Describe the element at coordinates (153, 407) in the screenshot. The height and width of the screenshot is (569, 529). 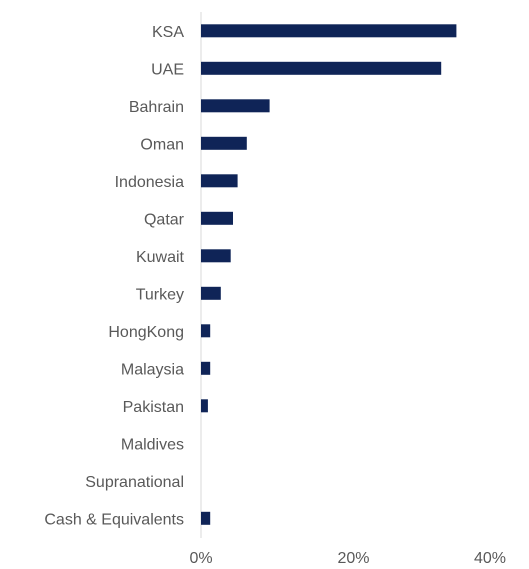
I see `category-label: Pakistan` at that location.